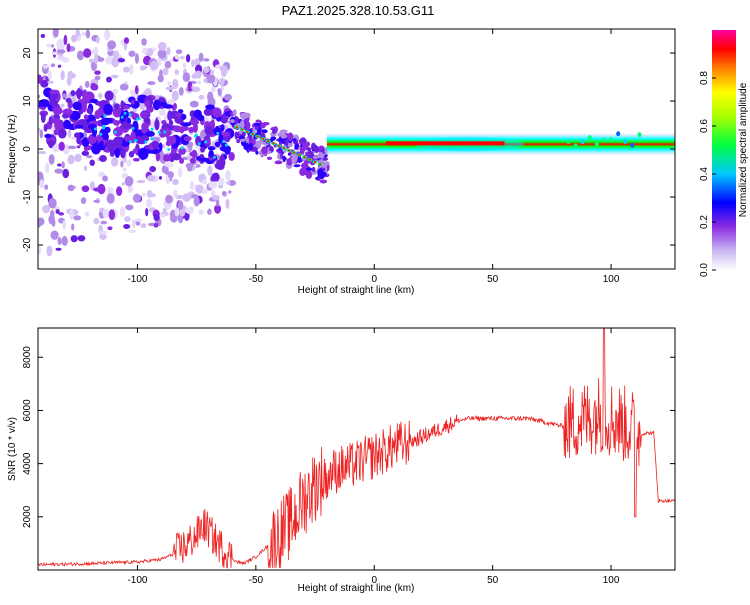  Describe the element at coordinates (12, 149) in the screenshot. I see `spectrogram-ylabel: Frequency (Hz)` at that location.